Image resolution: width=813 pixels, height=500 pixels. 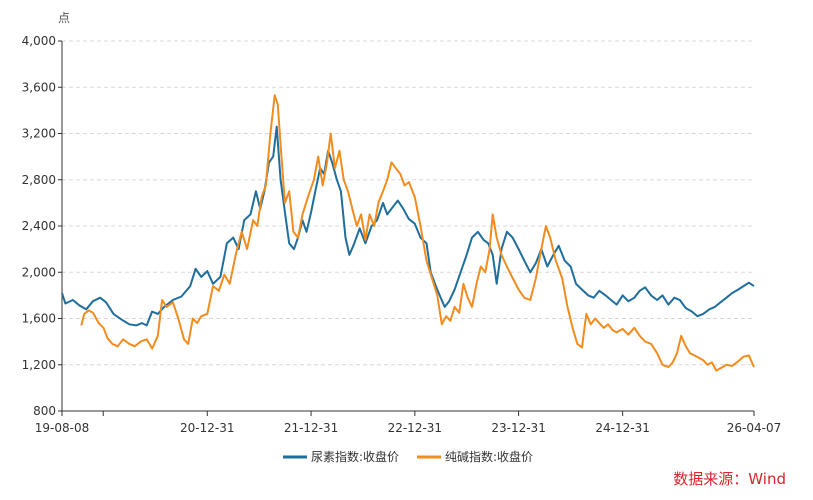 What do you see at coordinates (311, 428) in the screenshot?
I see `x-tick-label: 21-12-31` at bounding box center [311, 428].